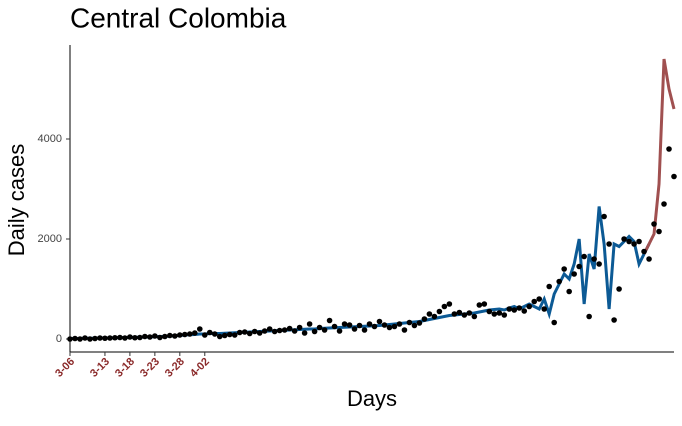 The height and width of the screenshot is (426, 682). I want to click on x-tick-label: 3-18, so click(125, 368).